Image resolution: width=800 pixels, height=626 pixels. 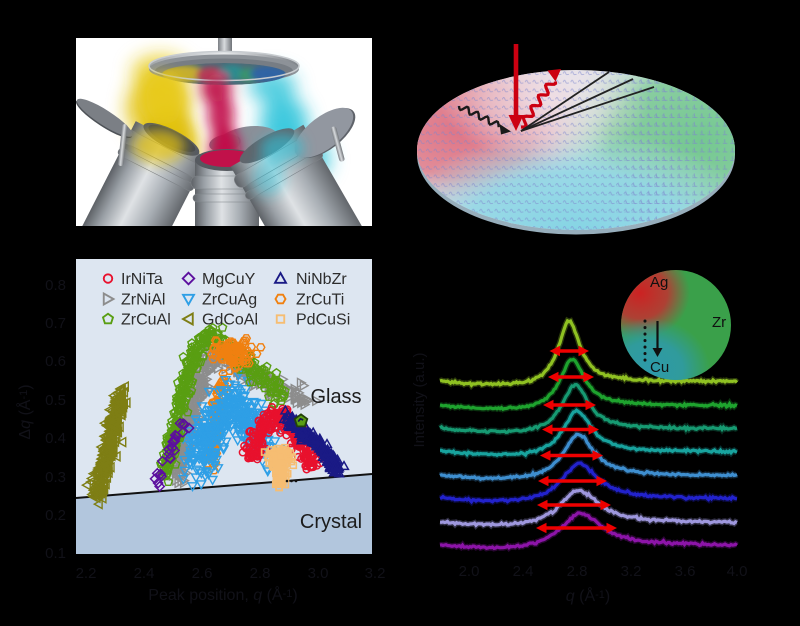 What do you see at coordinates (142, 279) in the screenshot?
I see `svg-text: IrNiTa` at bounding box center [142, 279].